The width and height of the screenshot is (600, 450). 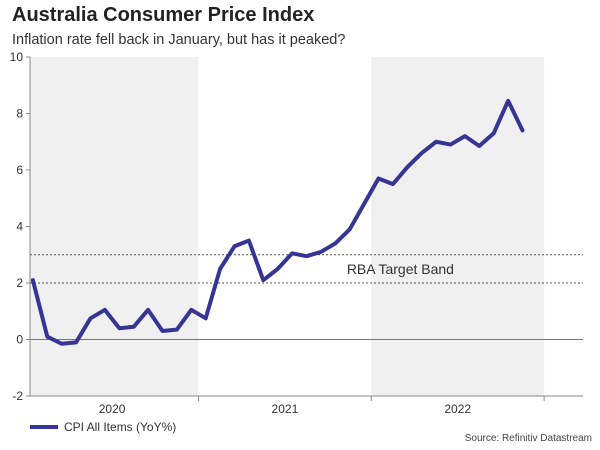 What do you see at coordinates (400, 269) in the screenshot?
I see `rba-target-band-label: RBA Target Band` at bounding box center [400, 269].